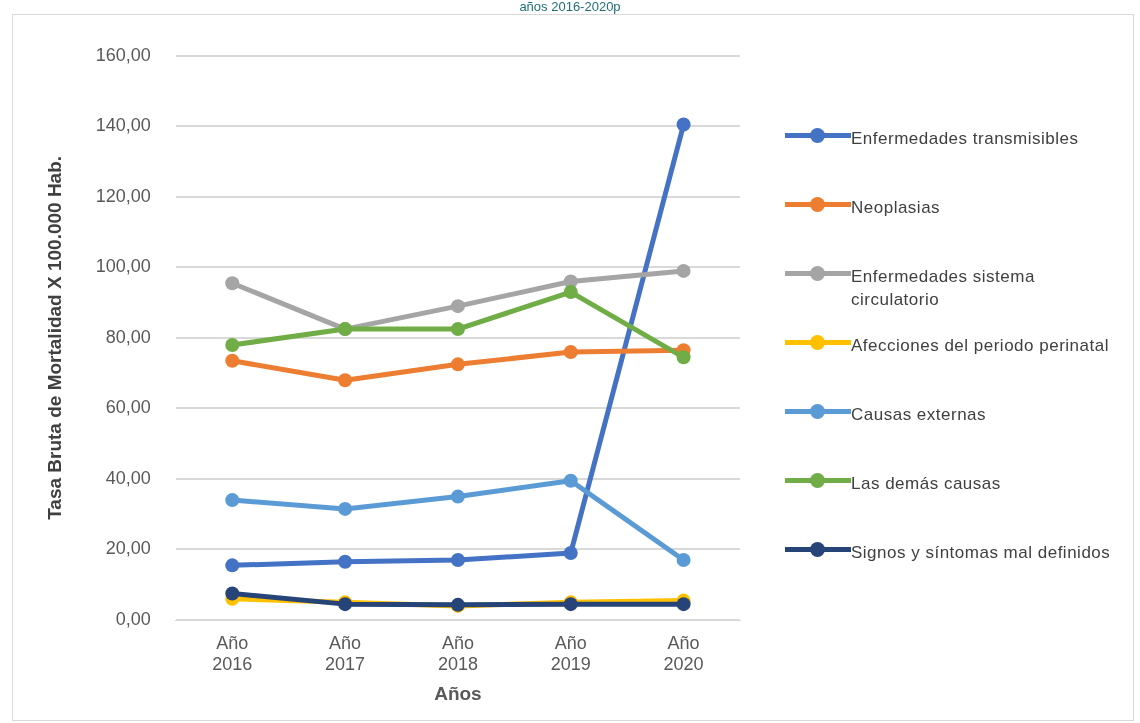 The width and height of the screenshot is (1140, 723). I want to click on x-tick-label: Año 2018, so click(457, 653).